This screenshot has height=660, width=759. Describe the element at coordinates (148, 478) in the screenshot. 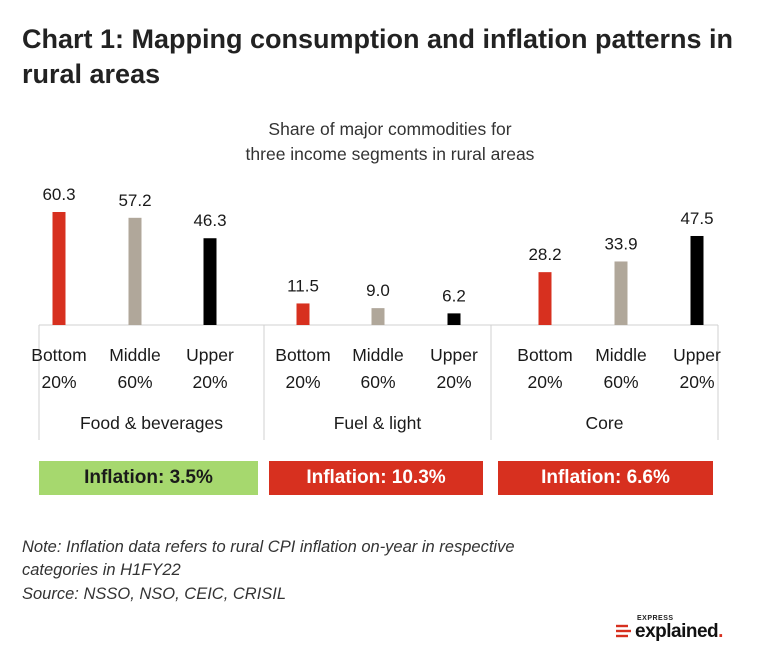

I see `inflation-badge-food: Inflation: 3.5%` at that location.